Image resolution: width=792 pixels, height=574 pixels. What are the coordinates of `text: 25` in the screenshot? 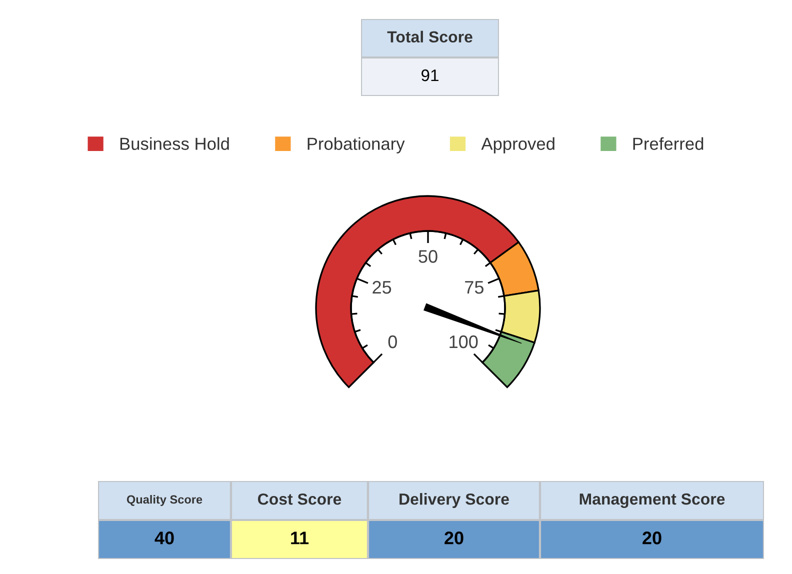 It's located at (382, 287).